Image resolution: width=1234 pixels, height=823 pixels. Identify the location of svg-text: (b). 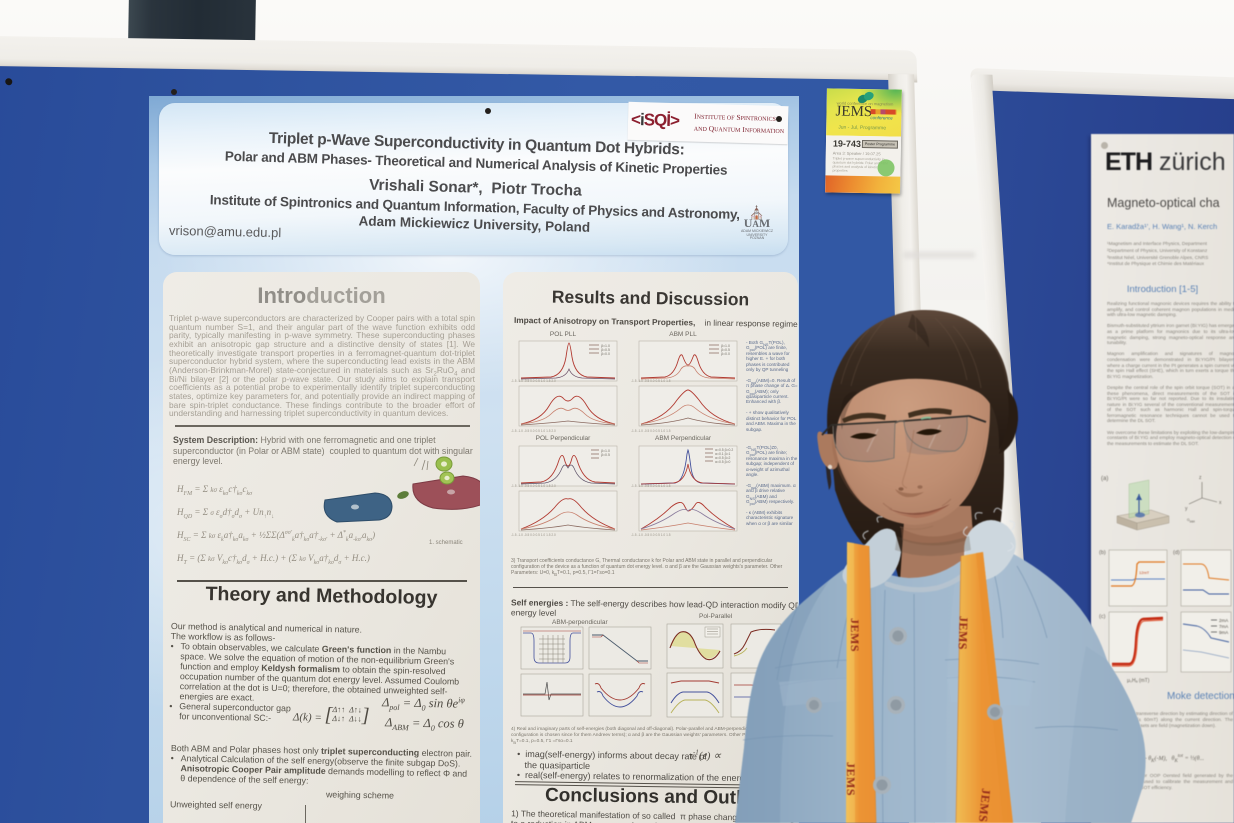
(1102, 553).